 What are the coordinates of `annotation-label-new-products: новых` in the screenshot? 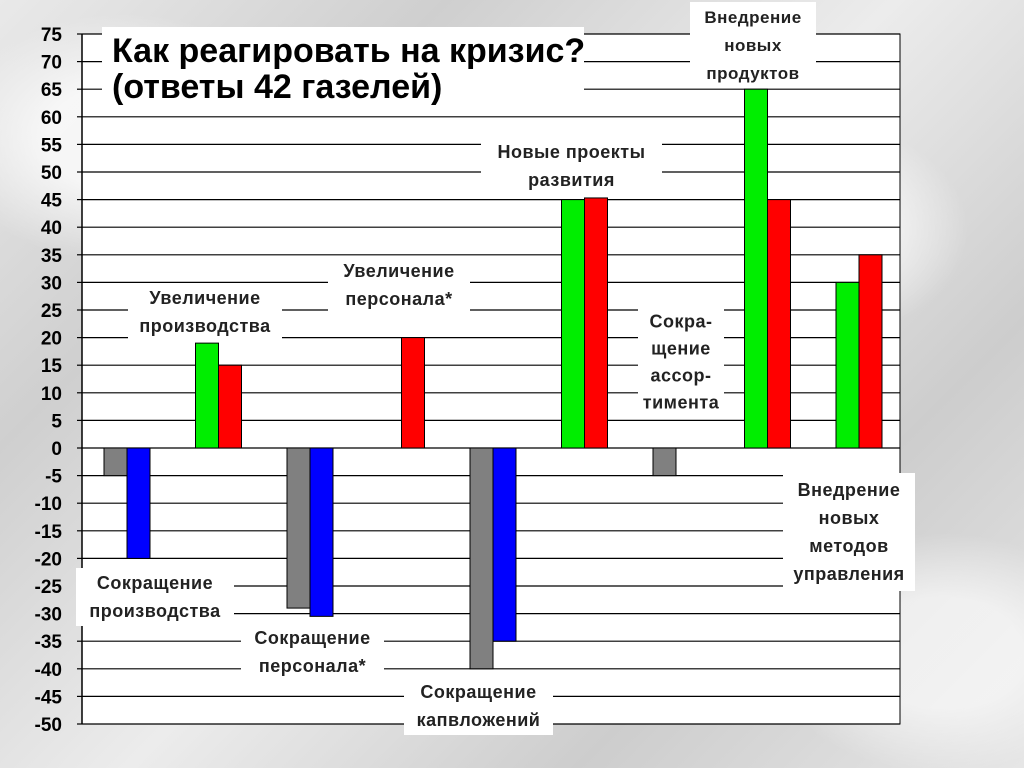 It's located at (753, 45).